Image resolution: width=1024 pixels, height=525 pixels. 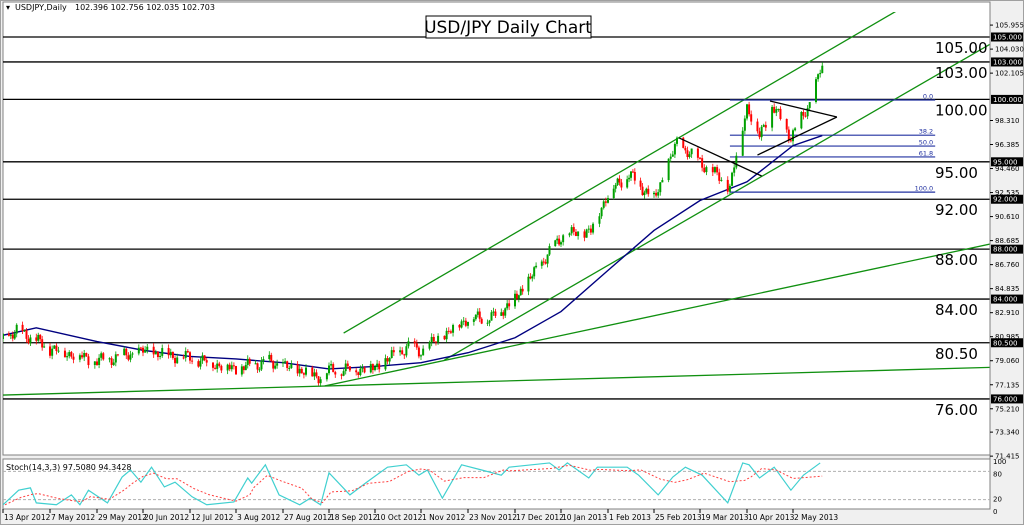 I want to click on x-tick-label: 20 Jun 2012, so click(x=166, y=517).